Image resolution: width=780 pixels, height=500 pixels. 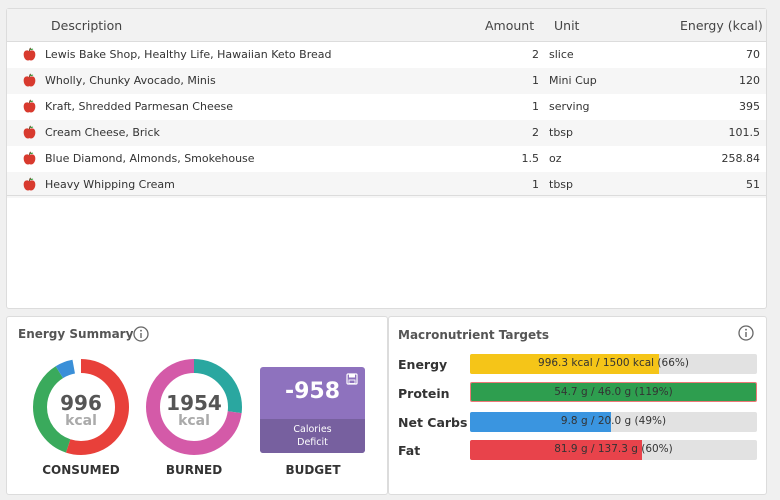 I want to click on budget-subtitle-line1: Calories, so click(x=312, y=429).